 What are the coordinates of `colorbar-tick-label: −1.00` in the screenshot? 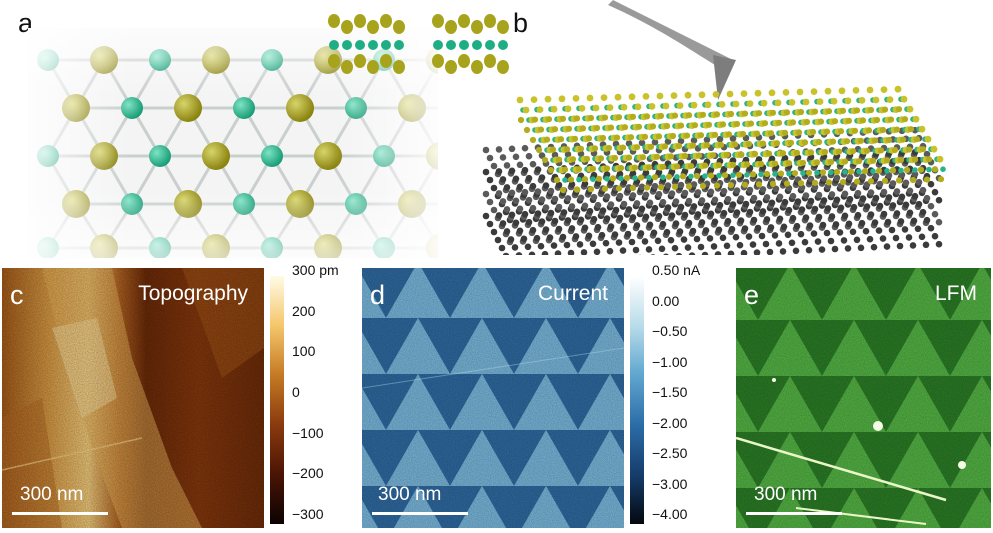 It's located at (670, 361).